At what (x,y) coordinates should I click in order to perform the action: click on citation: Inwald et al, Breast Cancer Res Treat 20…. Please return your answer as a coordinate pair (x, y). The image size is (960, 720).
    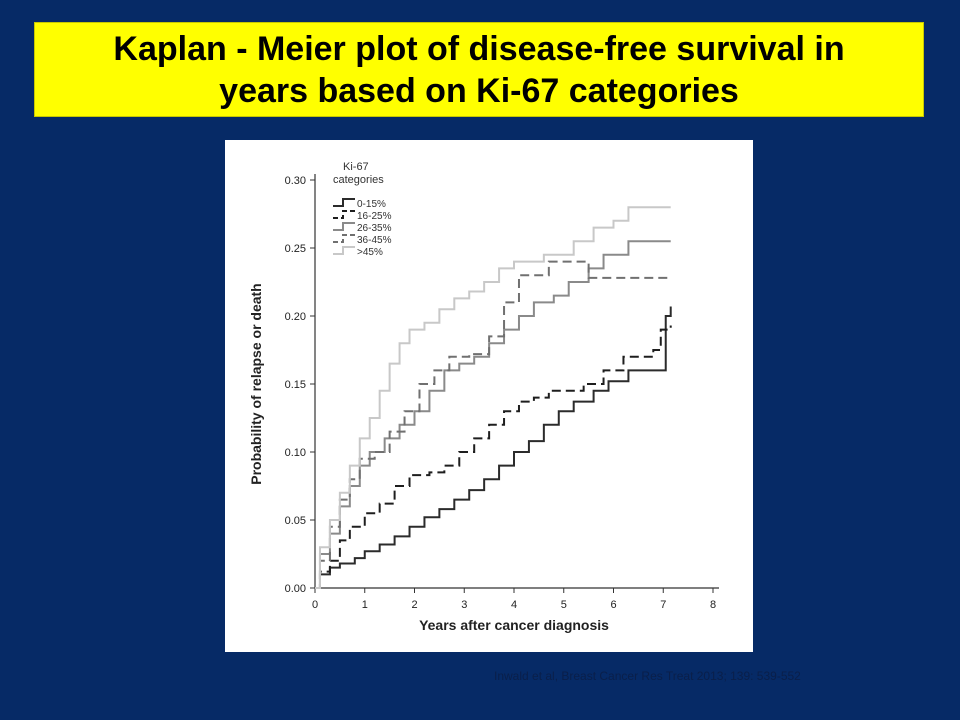
    Looking at the image, I should click on (647, 676).